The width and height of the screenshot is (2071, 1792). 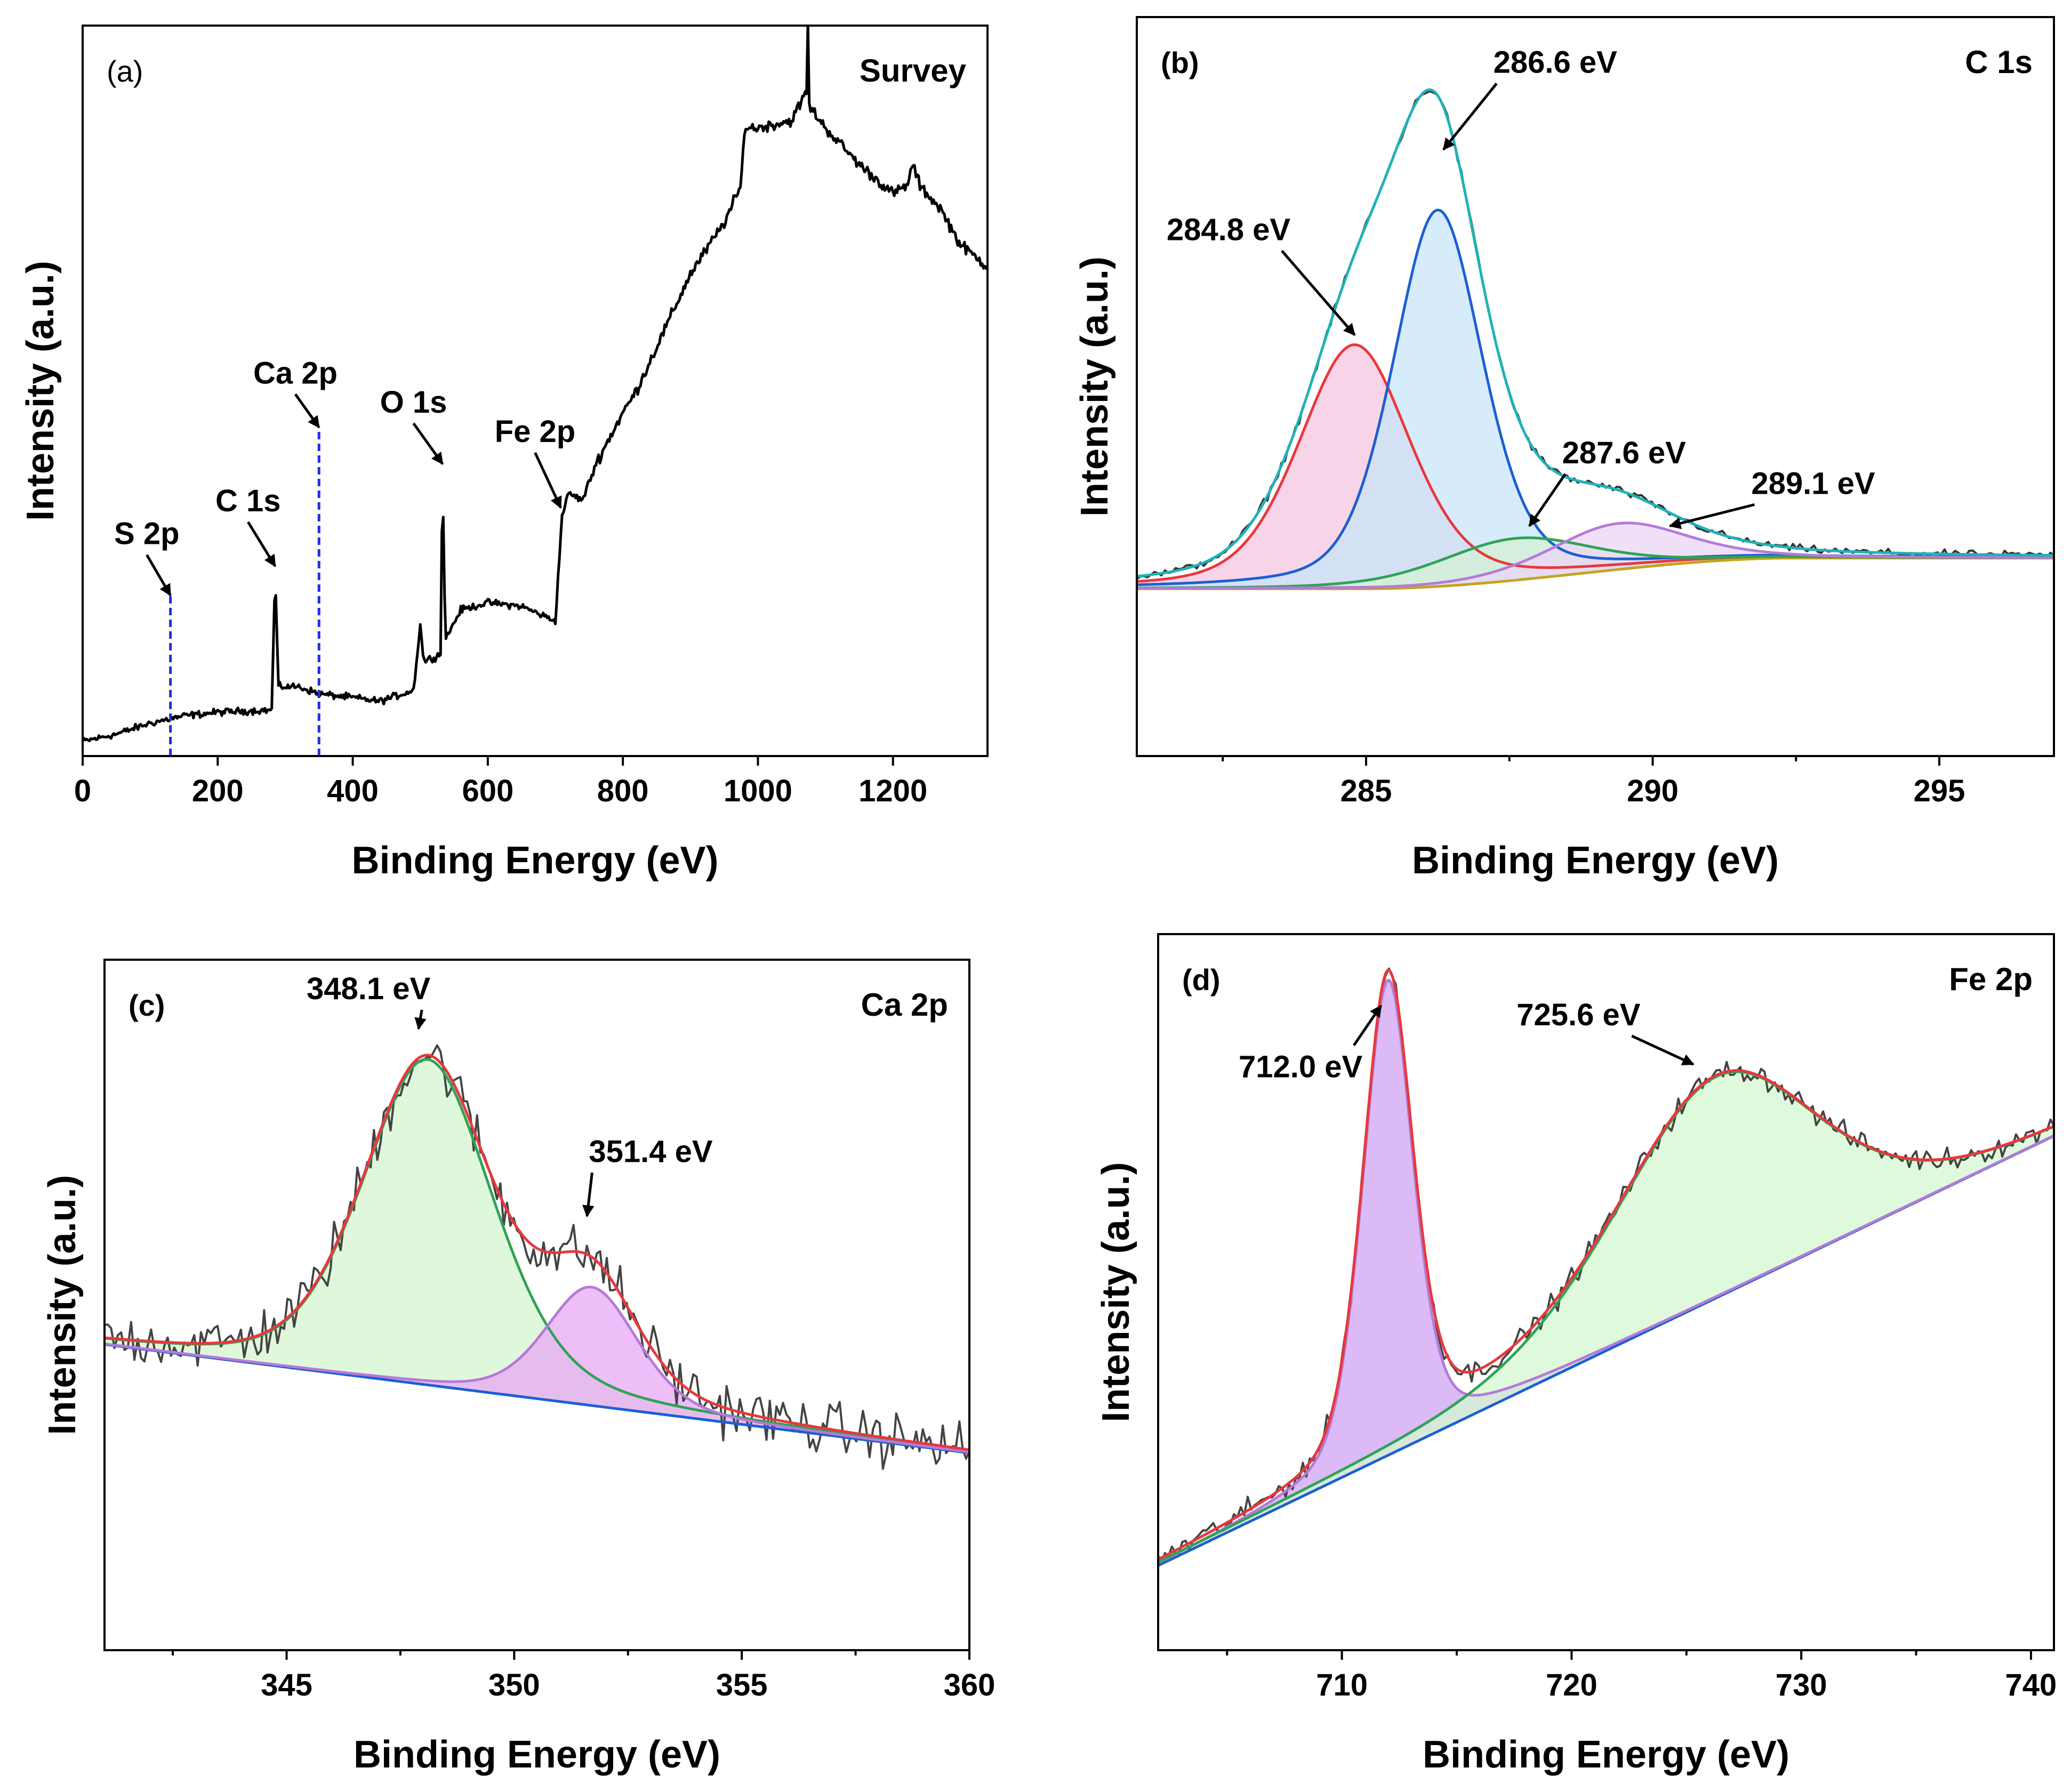 I want to click on panel-letter: (c), so click(x=147, y=1005).